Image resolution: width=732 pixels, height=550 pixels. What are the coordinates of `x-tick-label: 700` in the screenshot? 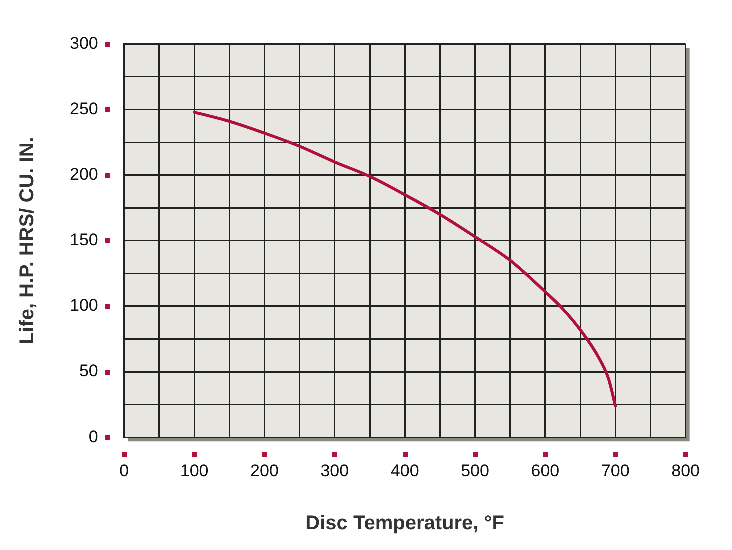 It's located at (615, 470).